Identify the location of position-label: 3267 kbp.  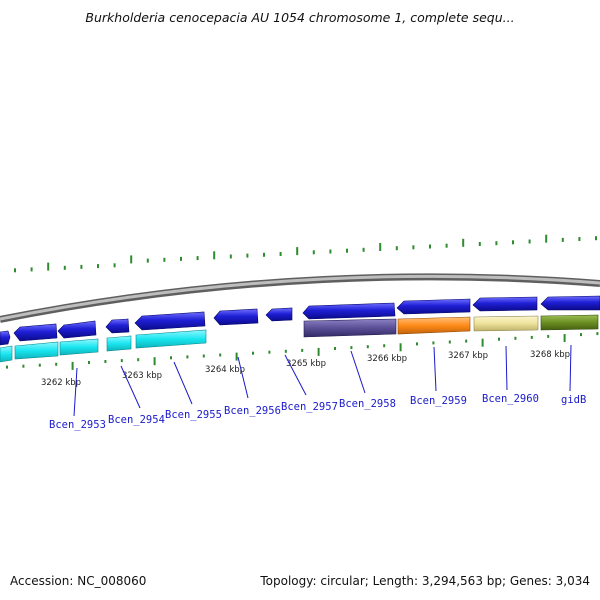
(468, 356).